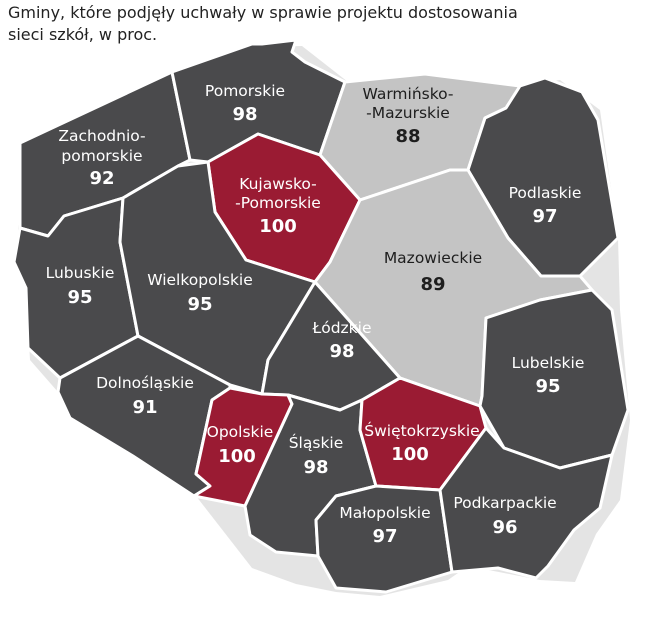 Image resolution: width=653 pixels, height=640 pixels. I want to click on label-pomorskie: Pomorskie, so click(245, 91).